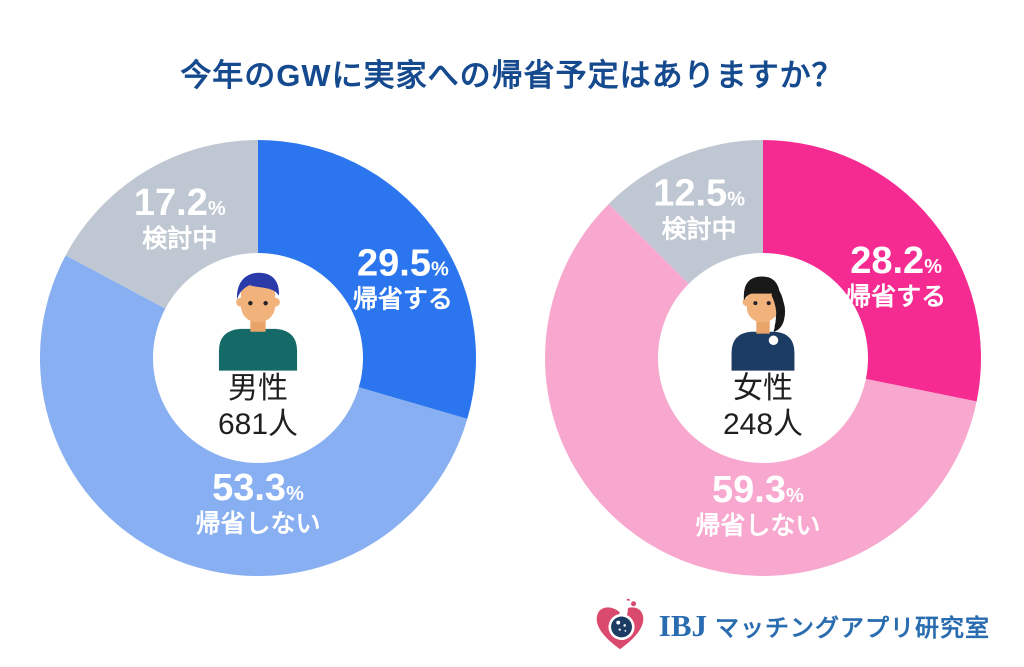 This screenshot has height=667, width=1024. I want to click on slice-percent-label: 29.5%, so click(403, 264).